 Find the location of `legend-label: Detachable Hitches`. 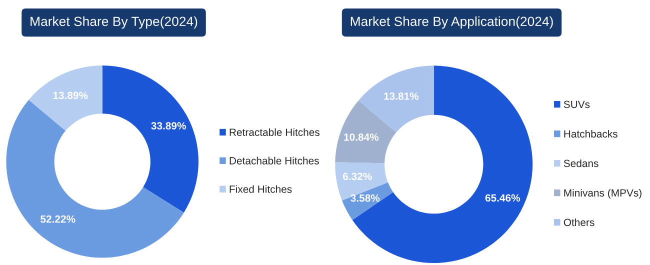

legend-label: Detachable Hitches is located at coordinates (274, 160).